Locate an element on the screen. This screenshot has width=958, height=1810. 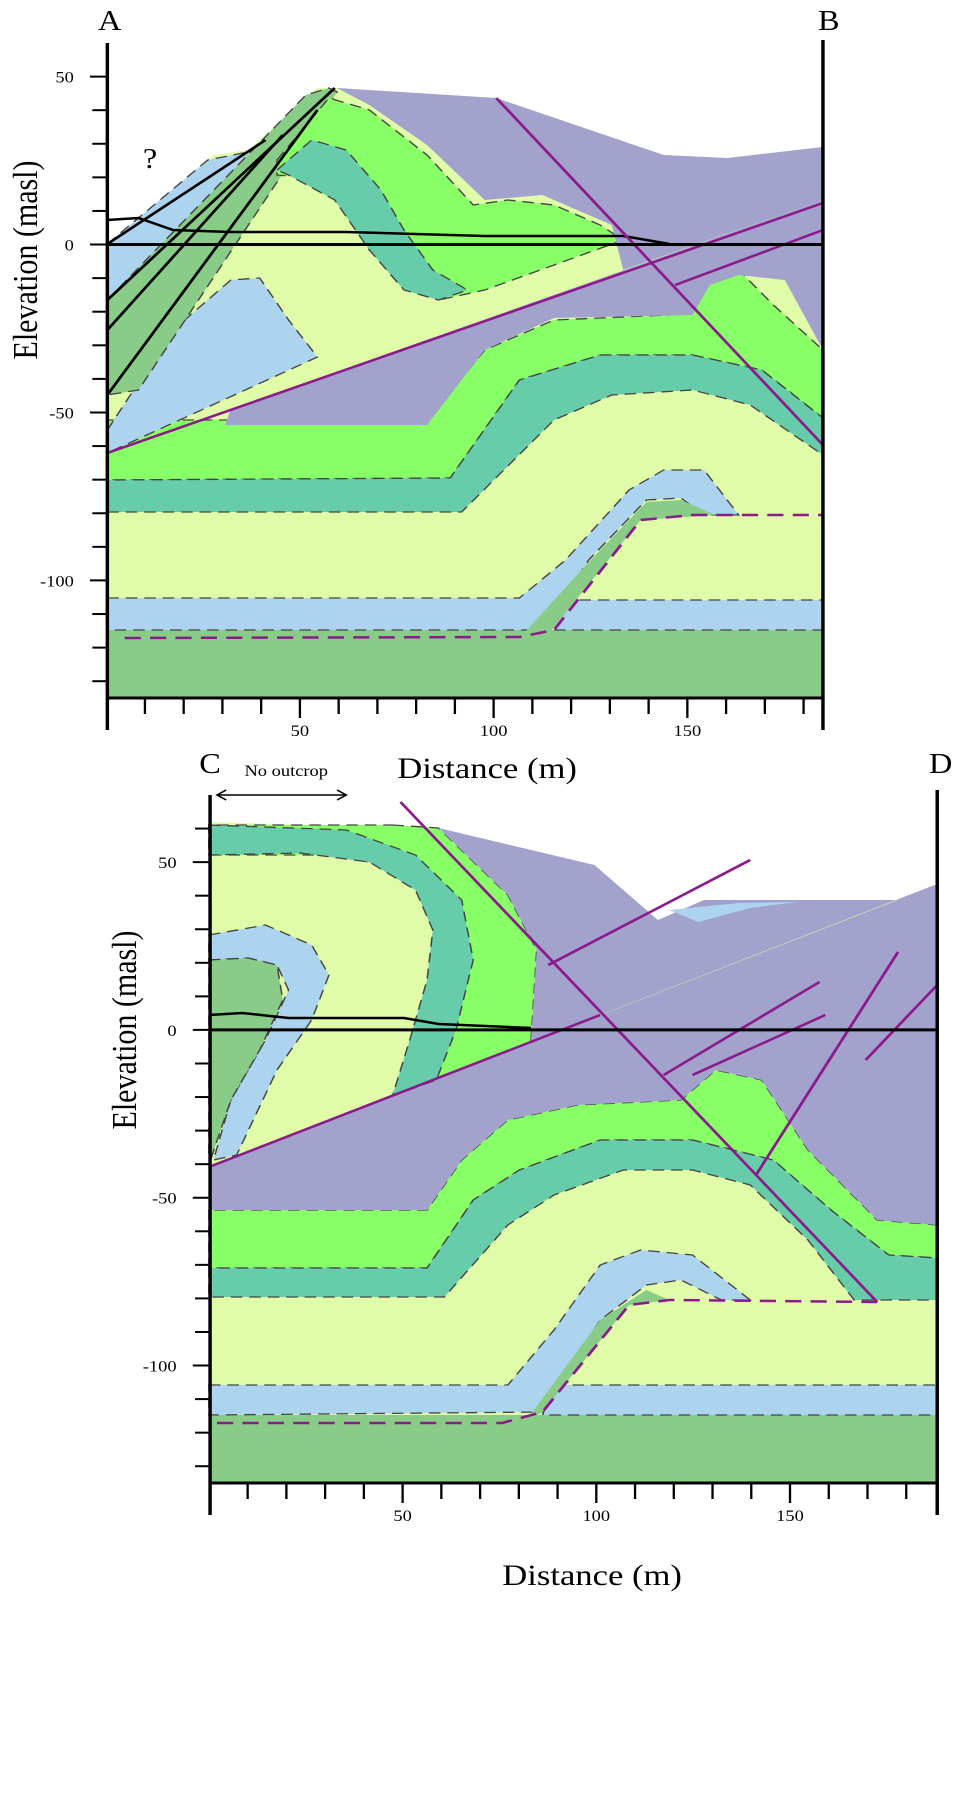
contact is located at coordinates (547, 1361).